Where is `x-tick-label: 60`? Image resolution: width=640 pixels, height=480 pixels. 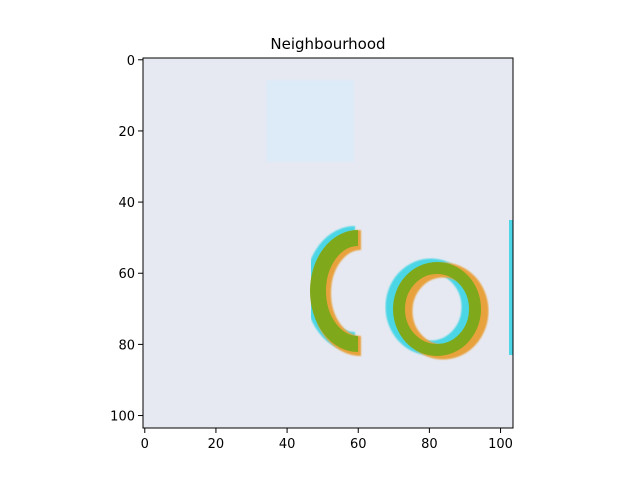 x-tick-label: 60 is located at coordinates (358, 444).